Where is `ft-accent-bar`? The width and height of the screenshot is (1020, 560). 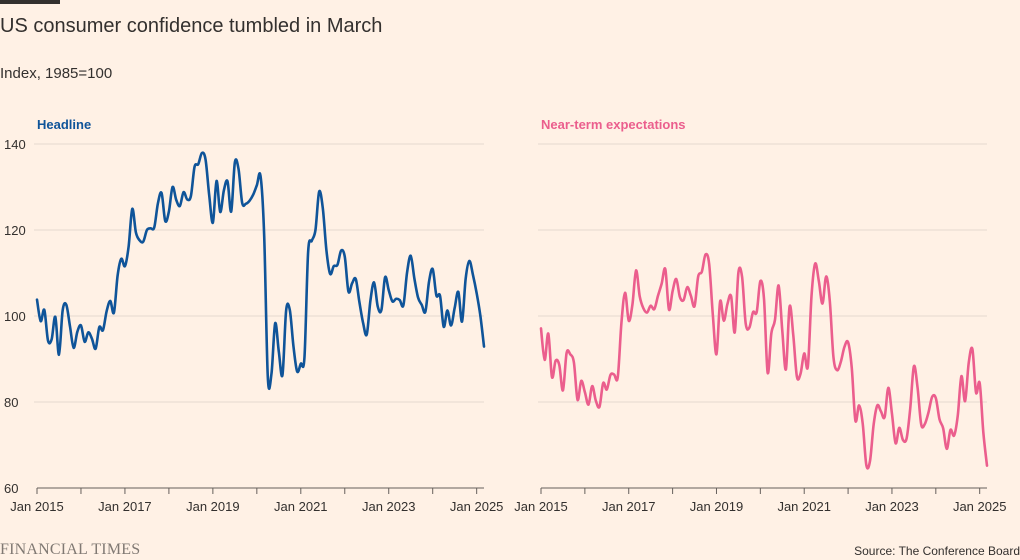 ft-accent-bar is located at coordinates (30, 2).